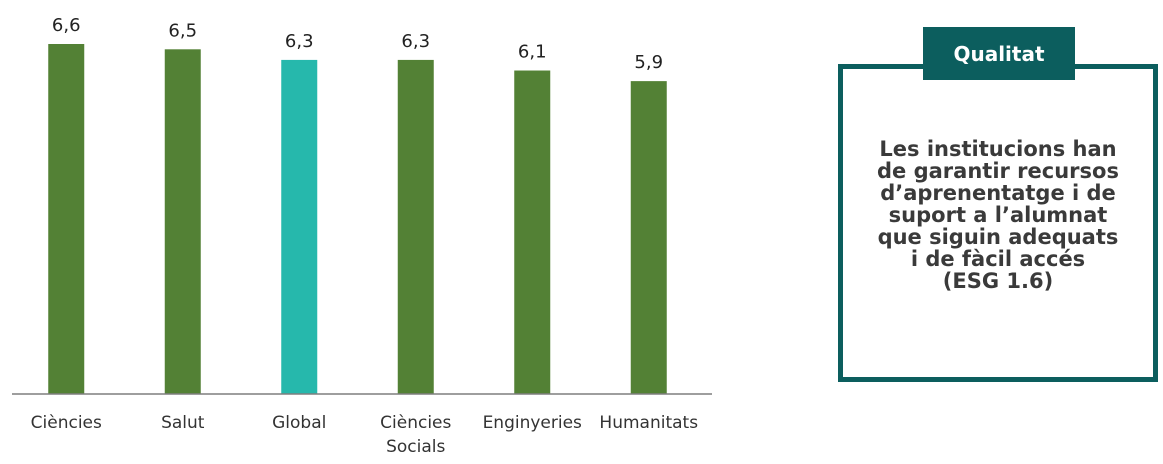 This screenshot has height=464, width=1163. What do you see at coordinates (415, 447) in the screenshot?
I see `category-label: Socials` at bounding box center [415, 447].